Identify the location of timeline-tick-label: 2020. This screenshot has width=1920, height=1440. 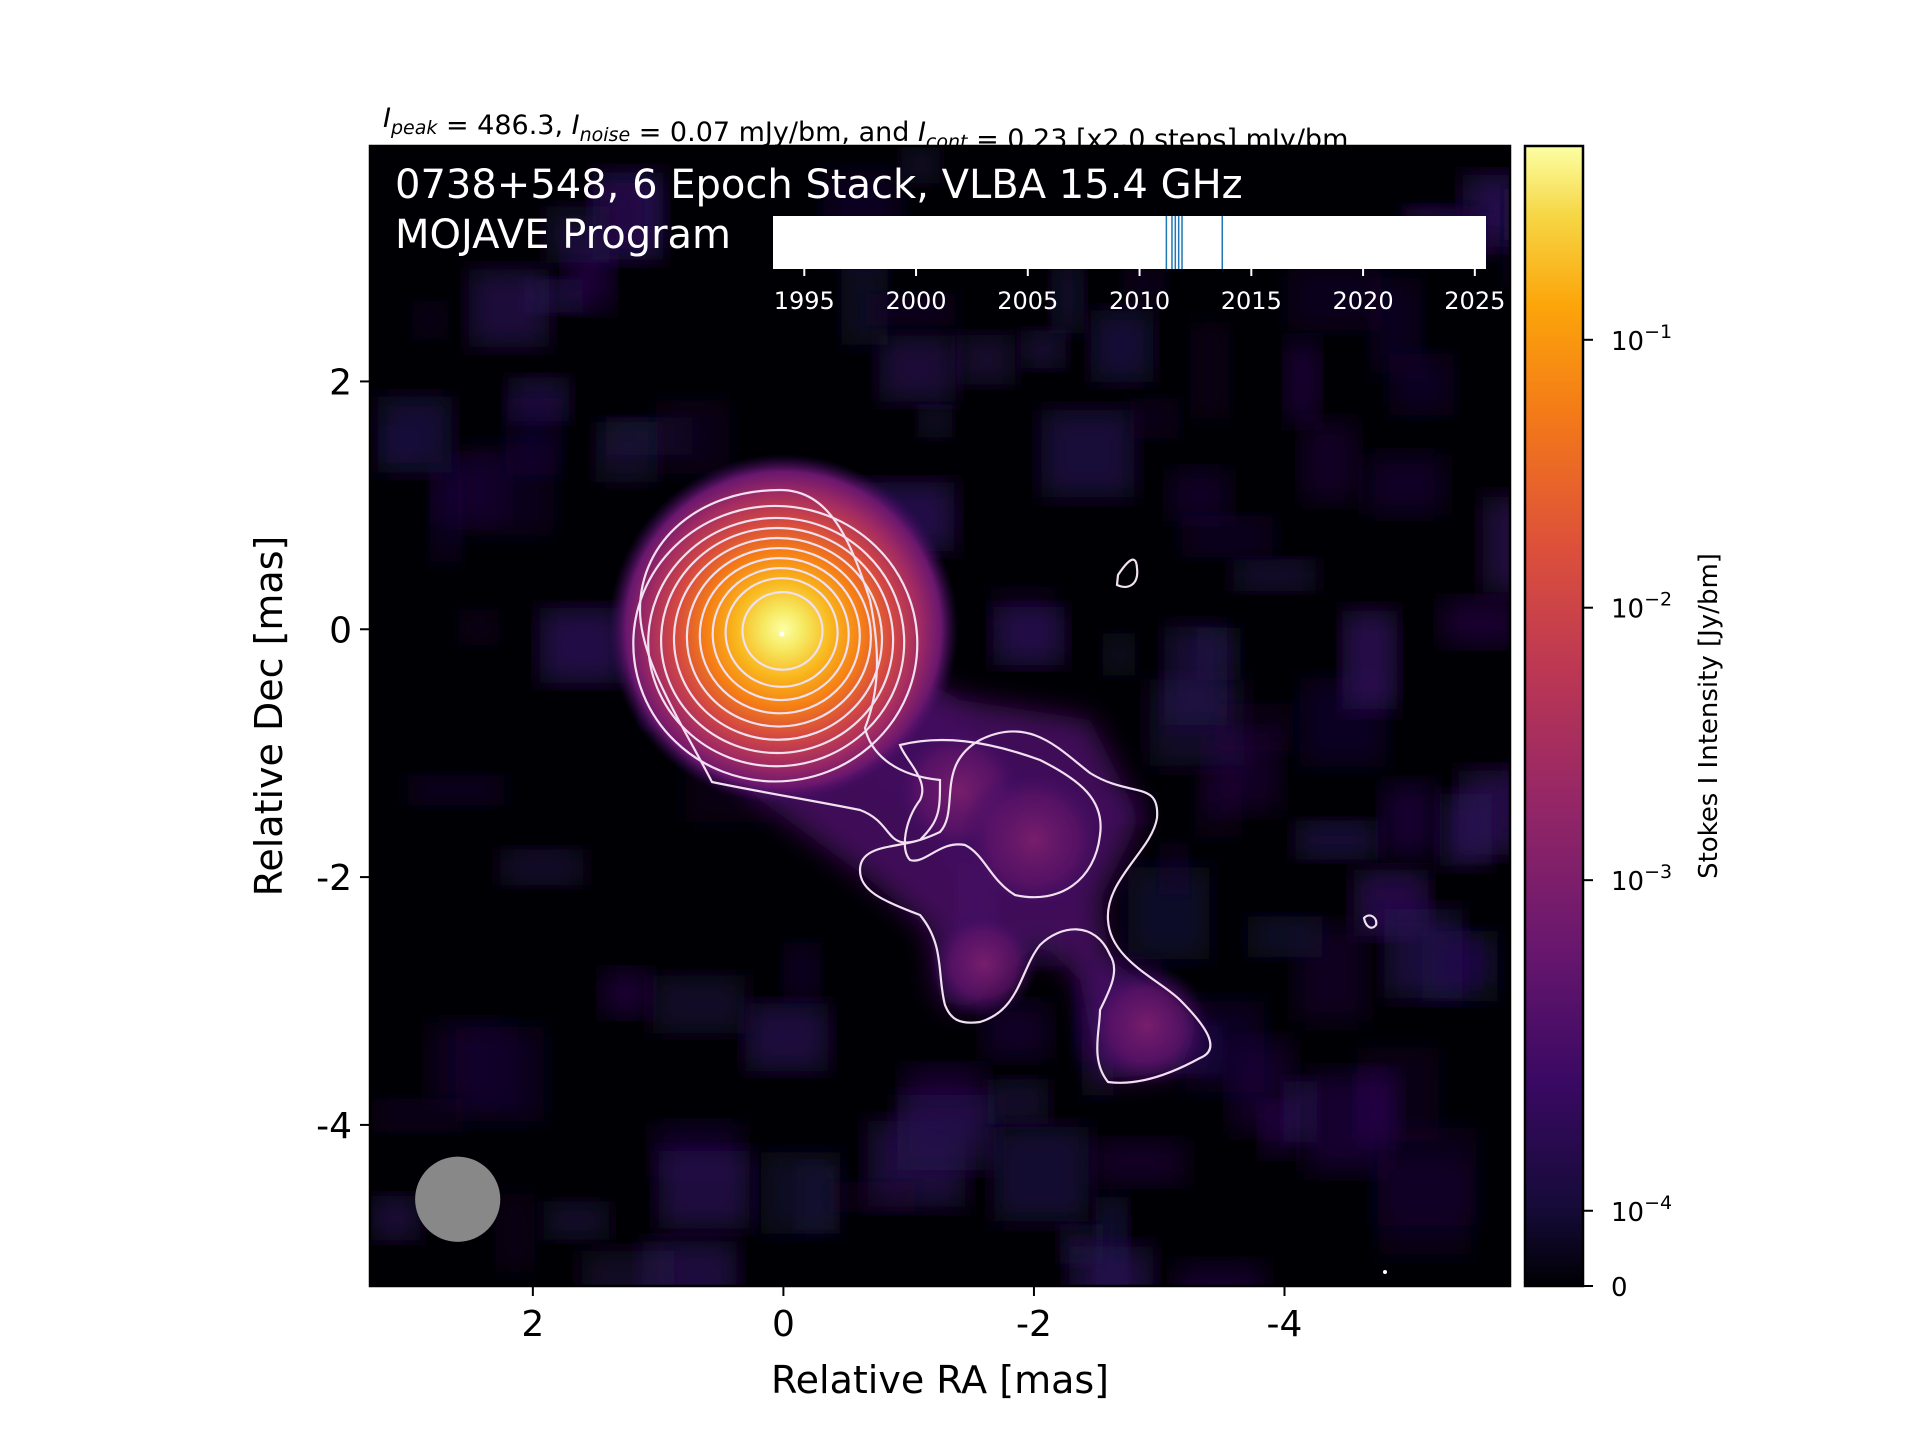
(1363, 301).